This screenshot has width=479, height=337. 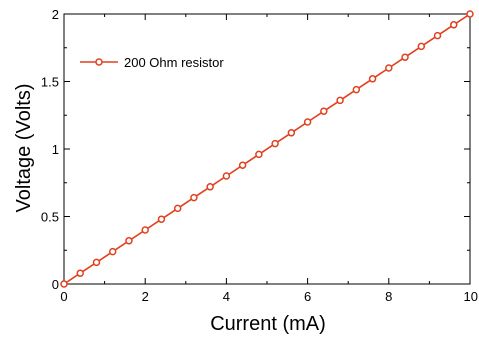 I want to click on y-tick-label: 0.5, so click(x=50, y=217).